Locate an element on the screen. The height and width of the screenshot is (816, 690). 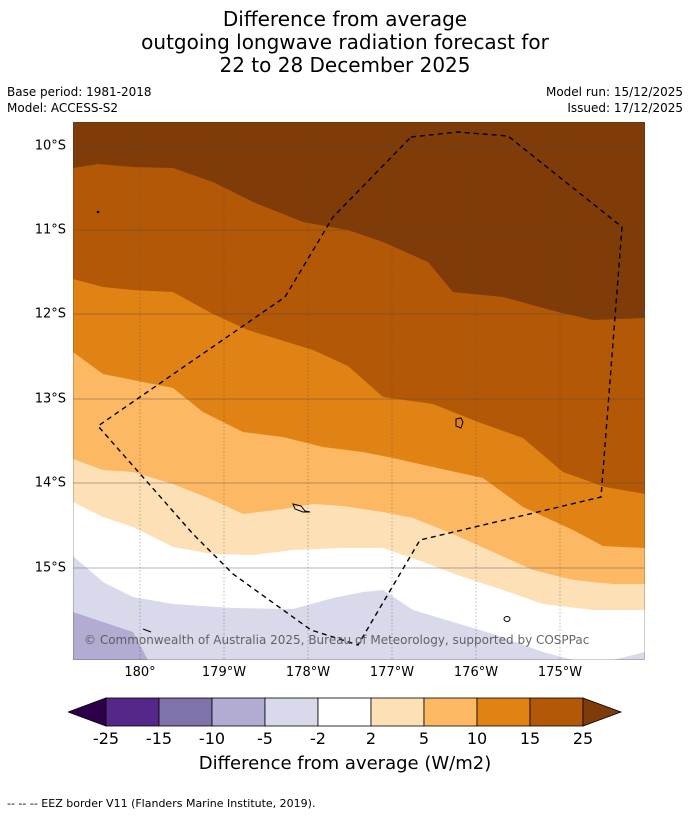
meta-left: Base period: 1981-2018 Model: ACCESS-S2 is located at coordinates (79, 100).